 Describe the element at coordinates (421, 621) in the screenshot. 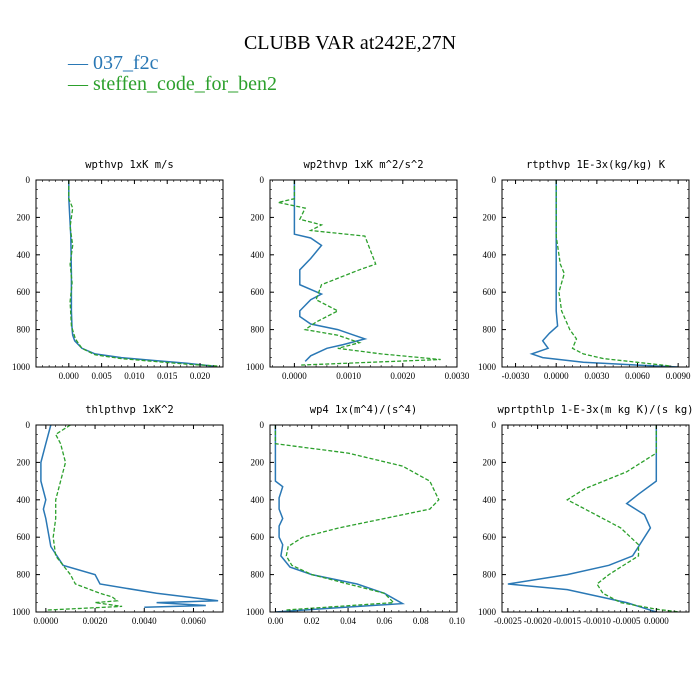

I see `x-tick-label: 0.08` at that location.